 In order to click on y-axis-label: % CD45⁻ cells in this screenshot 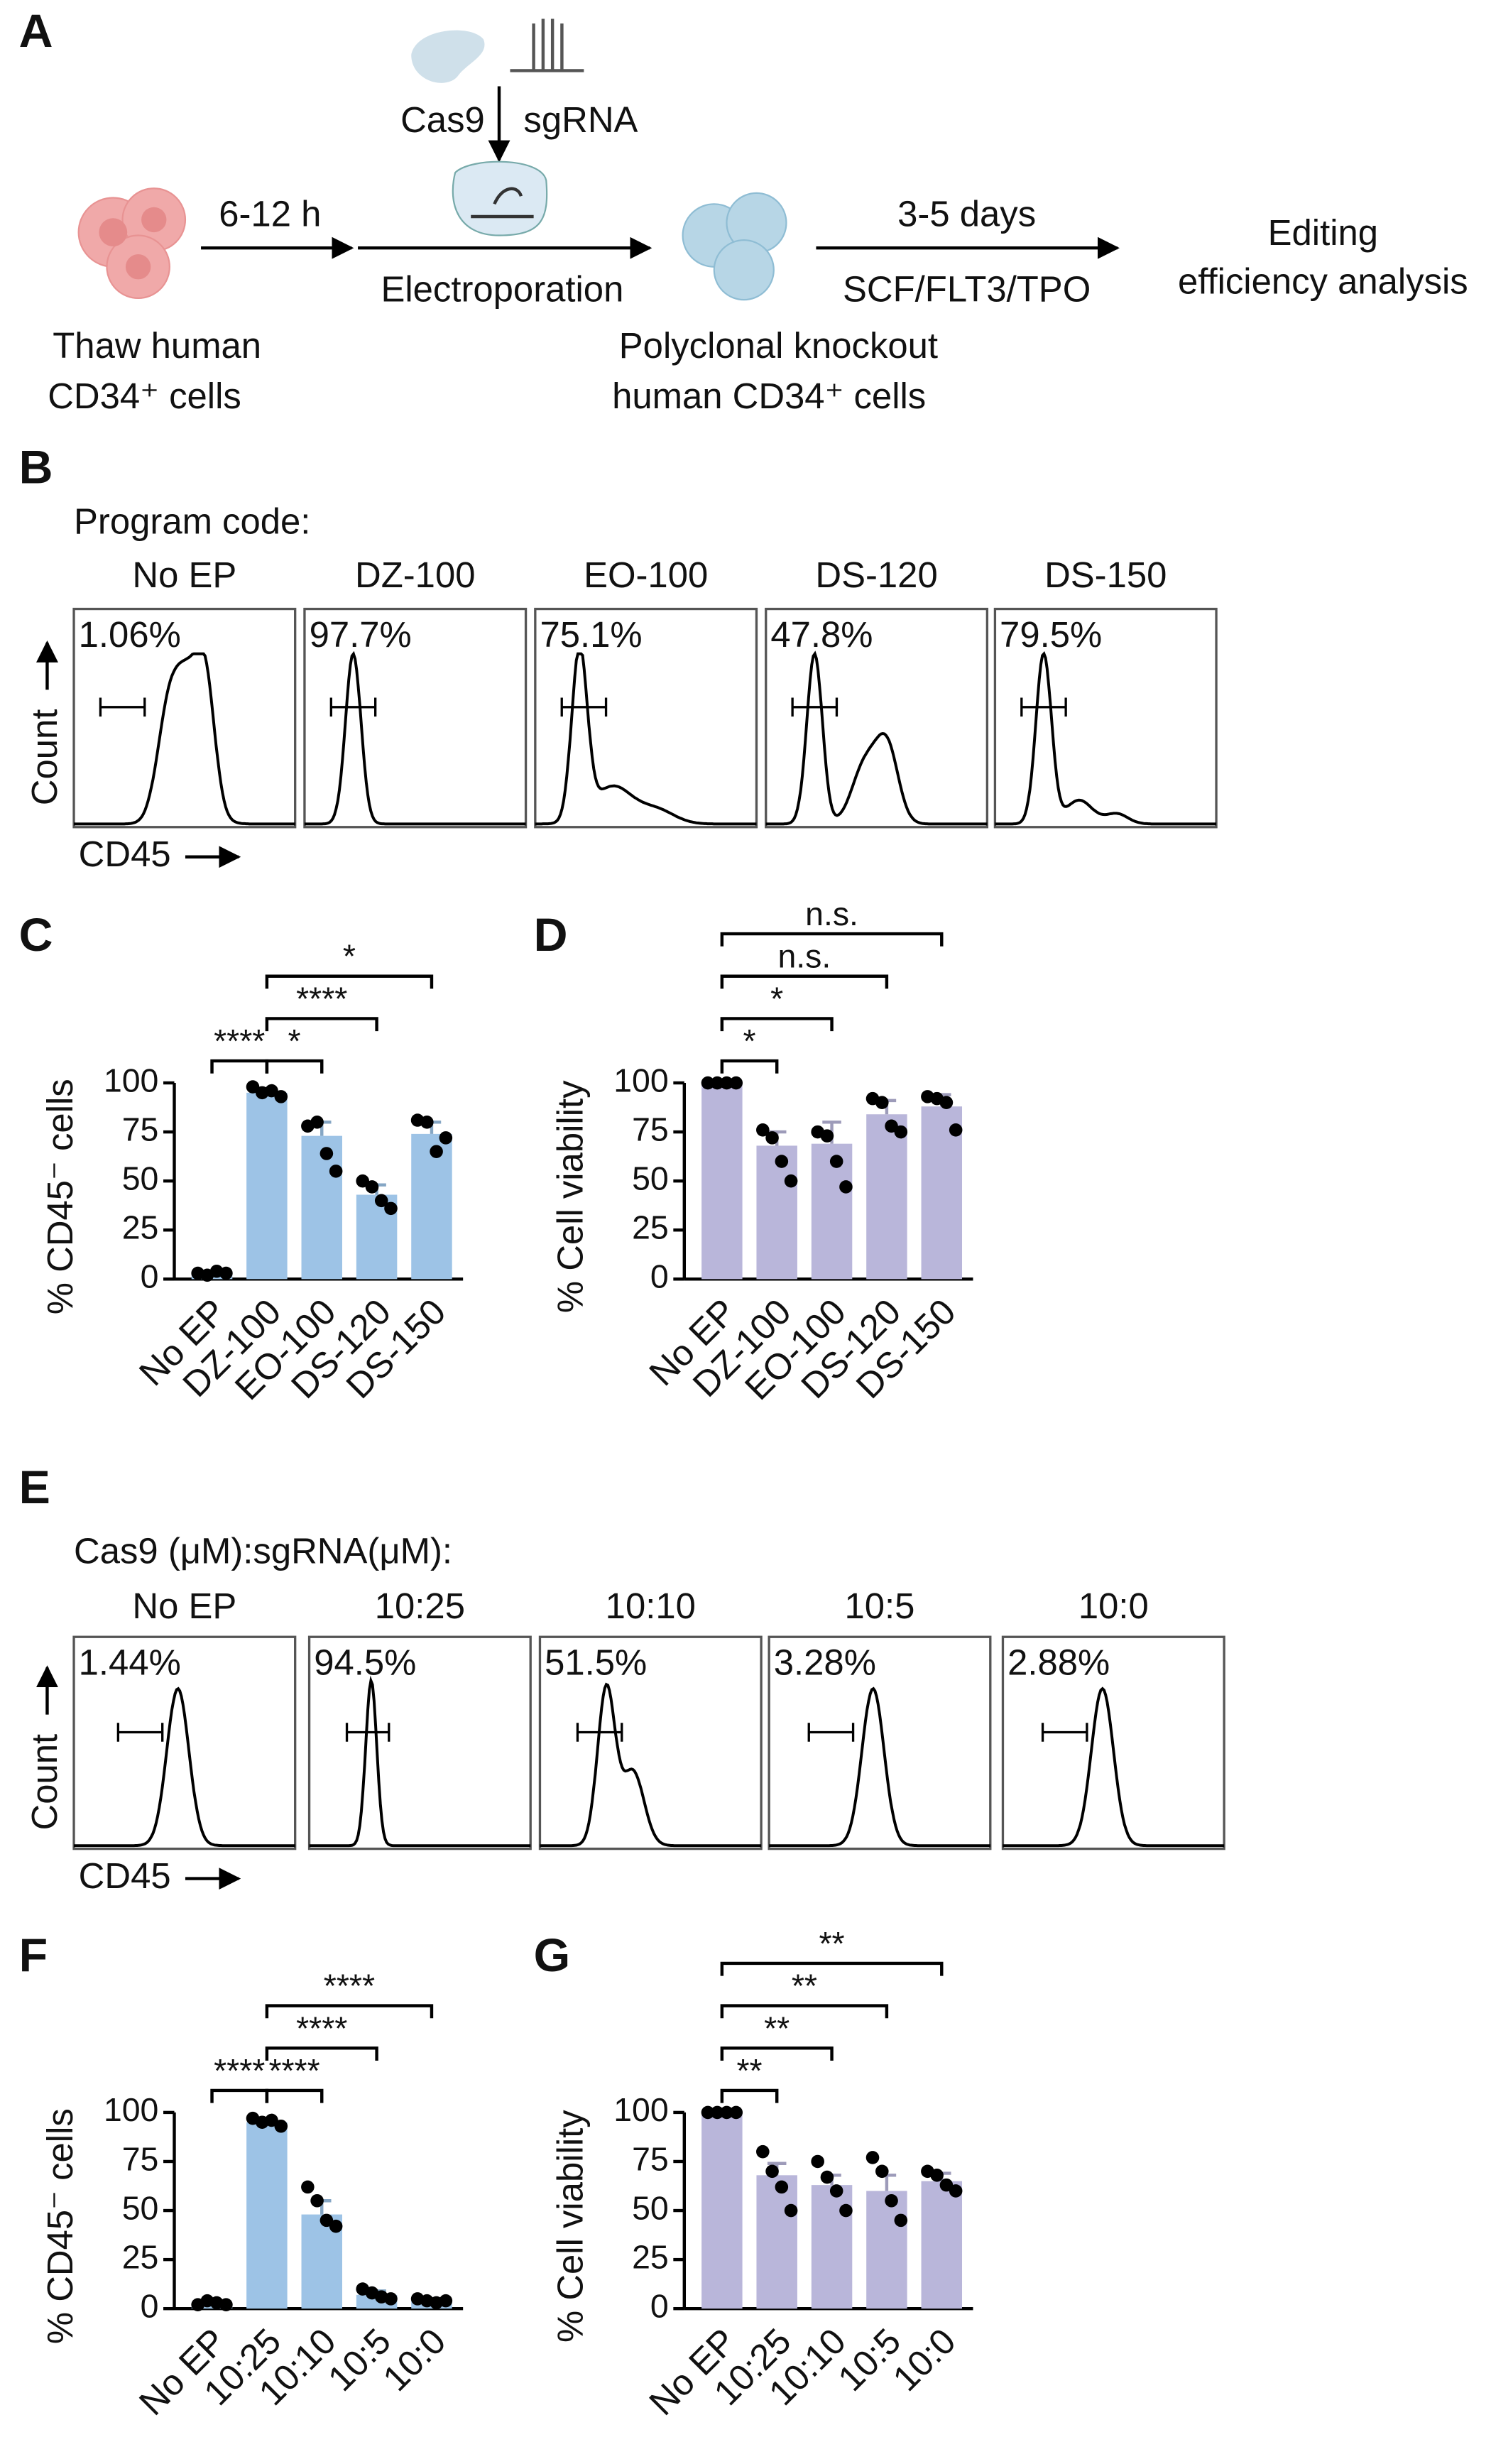, I will do `click(60, 1196)`.